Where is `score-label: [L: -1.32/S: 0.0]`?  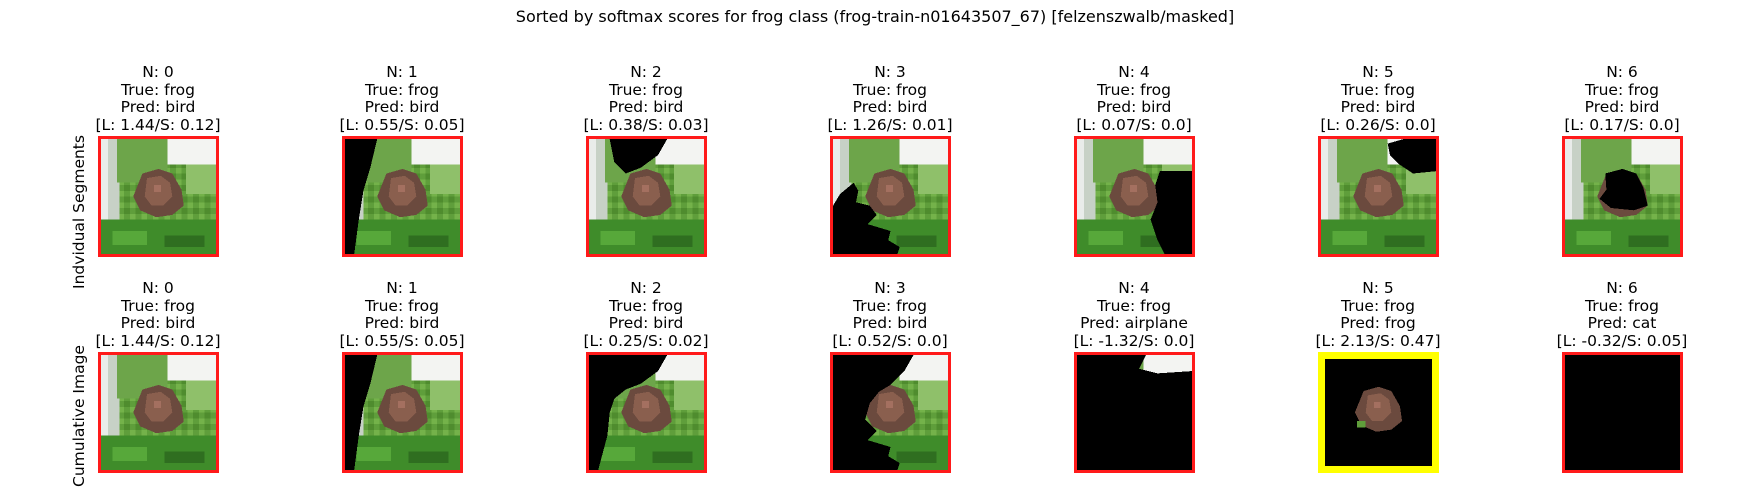
score-label: [L: -1.32/S: 0.0] is located at coordinates (1134, 340).